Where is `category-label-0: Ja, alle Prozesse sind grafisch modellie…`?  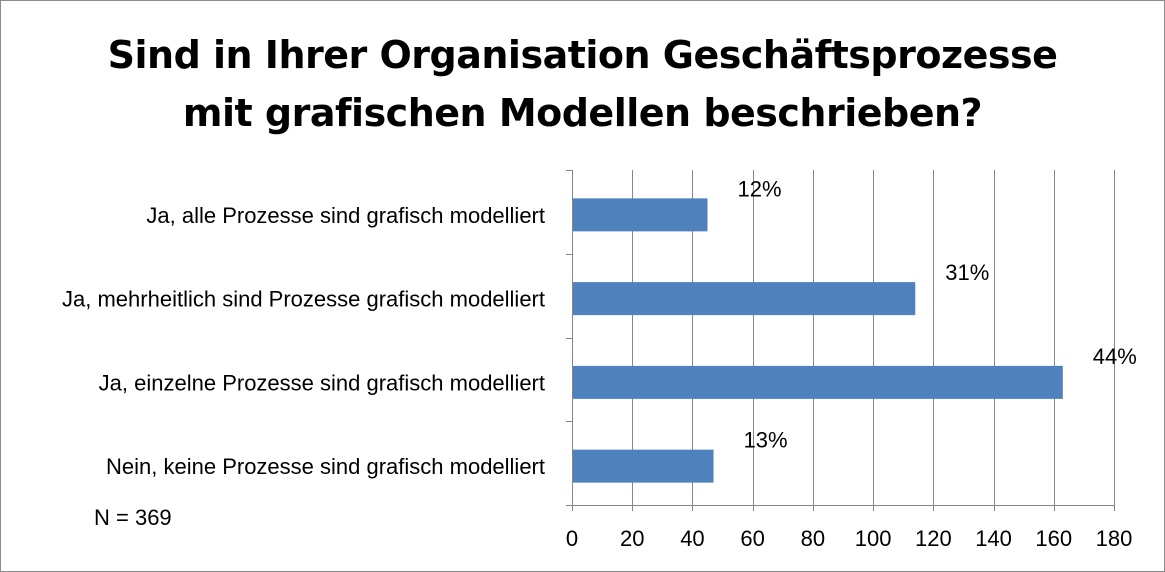
category-label-0: Ja, alle Prozesse sind grafisch modellie… is located at coordinates (345, 215).